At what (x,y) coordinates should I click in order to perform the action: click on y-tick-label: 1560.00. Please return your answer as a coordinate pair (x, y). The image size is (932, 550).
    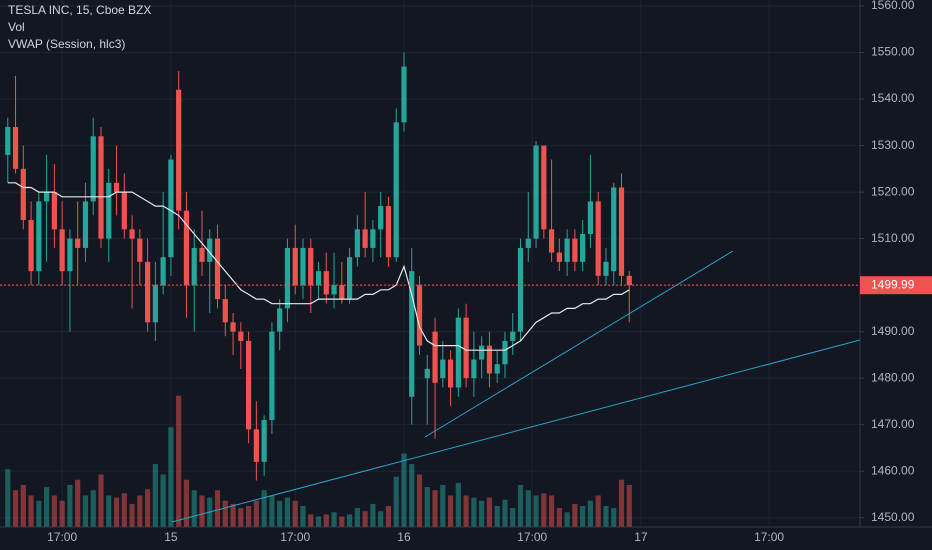
    Looking at the image, I should click on (893, 6).